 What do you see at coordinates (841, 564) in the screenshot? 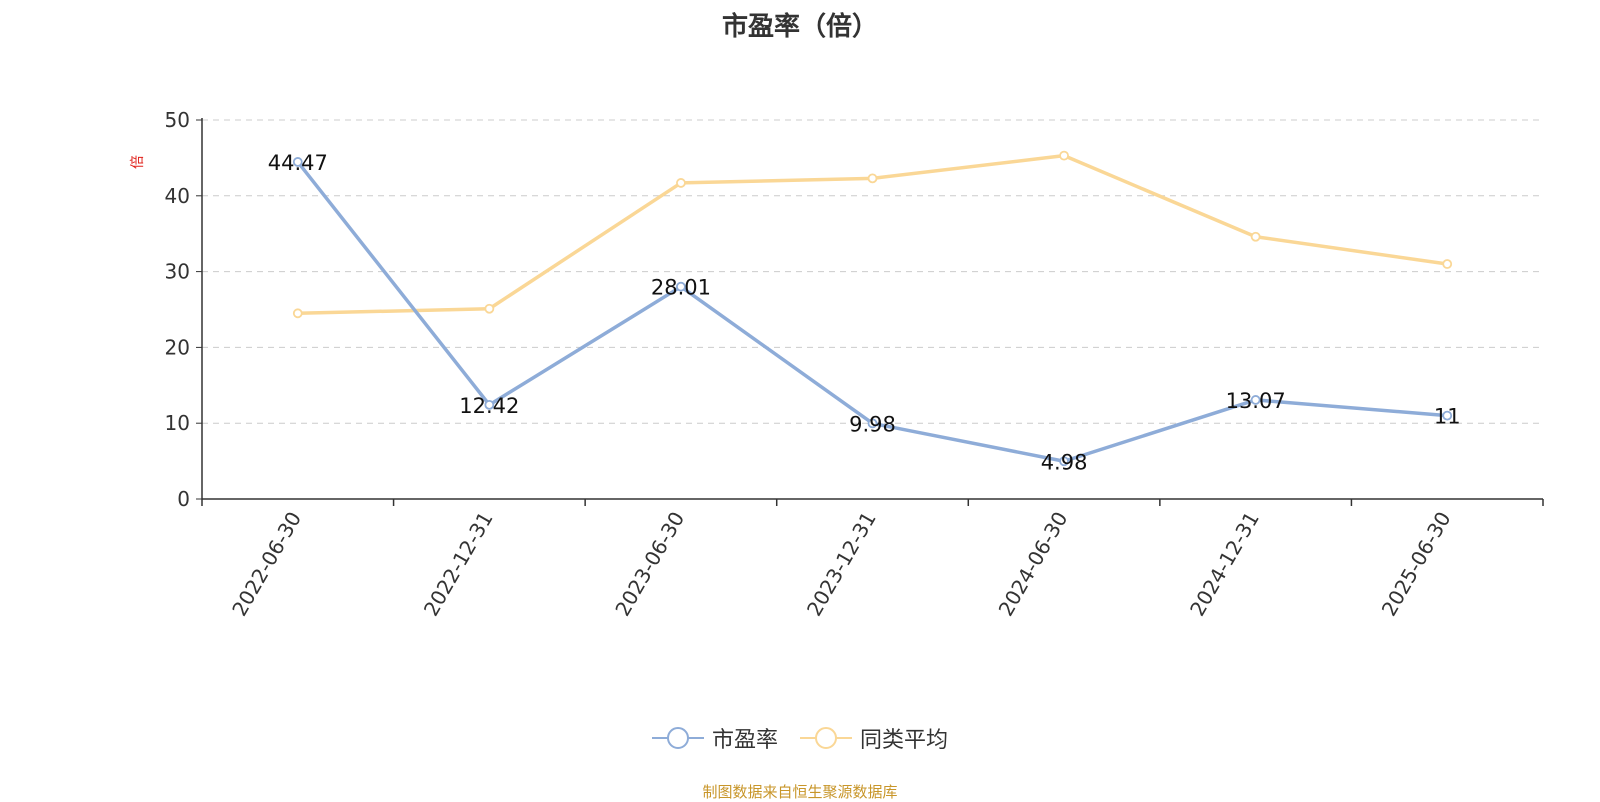
I see `x-tick-label: 2023-12-31` at bounding box center [841, 564].